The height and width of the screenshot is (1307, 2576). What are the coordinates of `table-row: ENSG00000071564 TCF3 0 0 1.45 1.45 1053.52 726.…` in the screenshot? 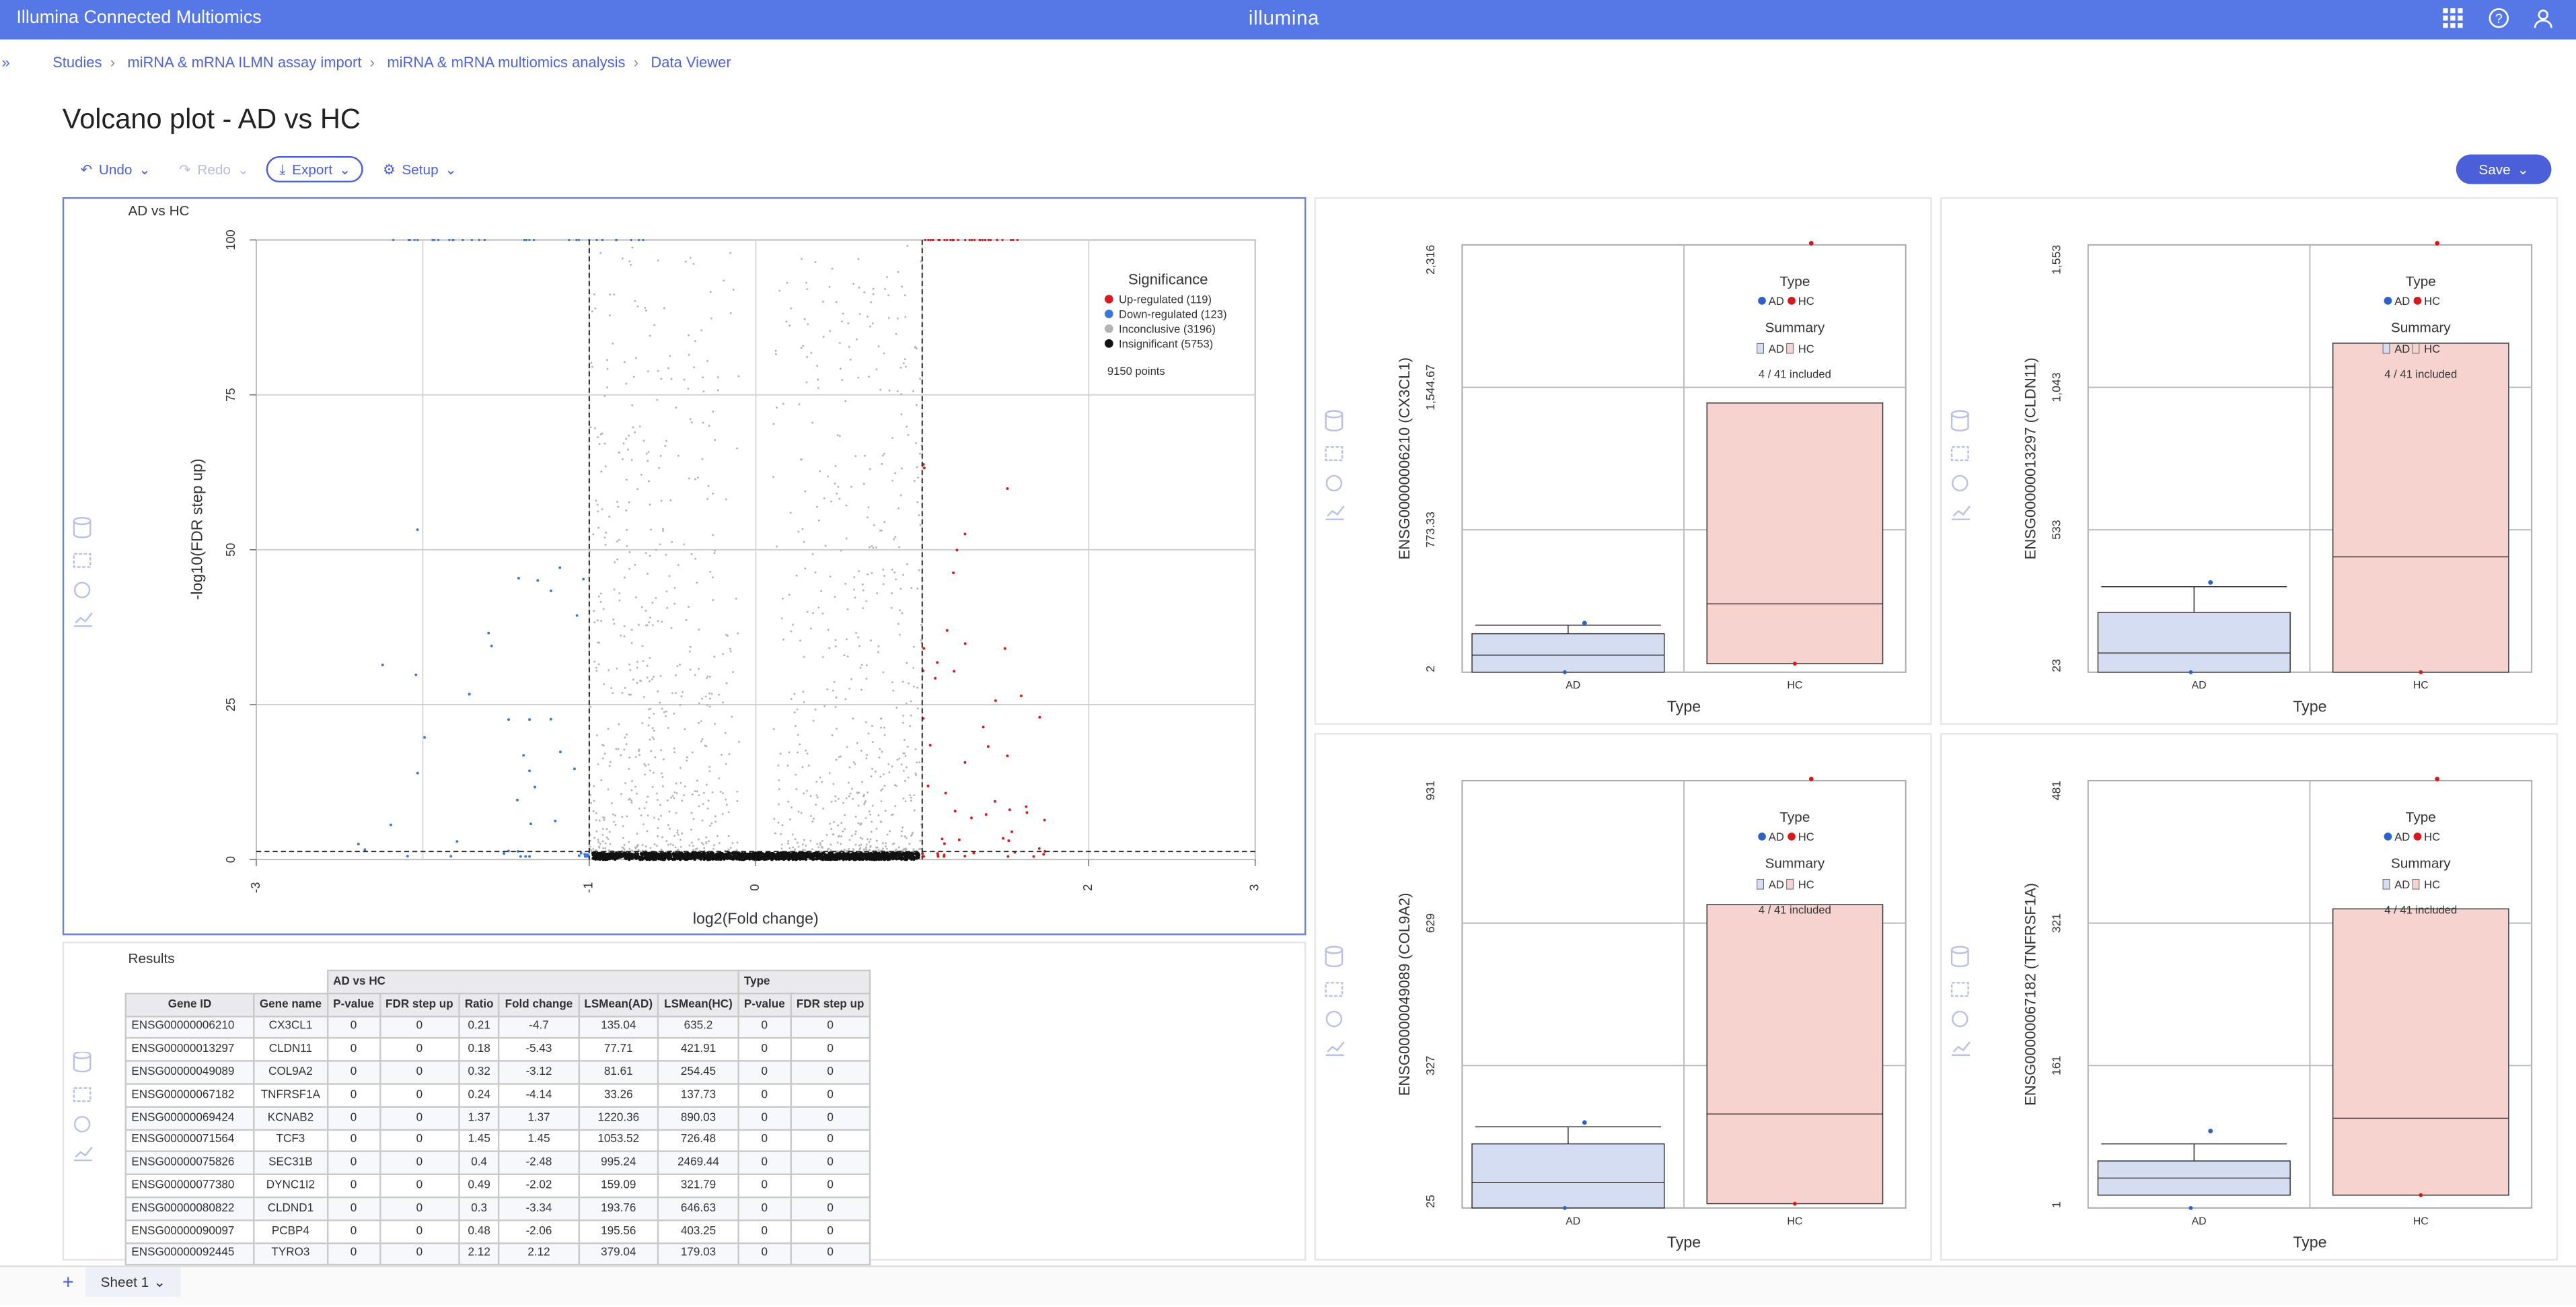 It's located at (497, 1140).